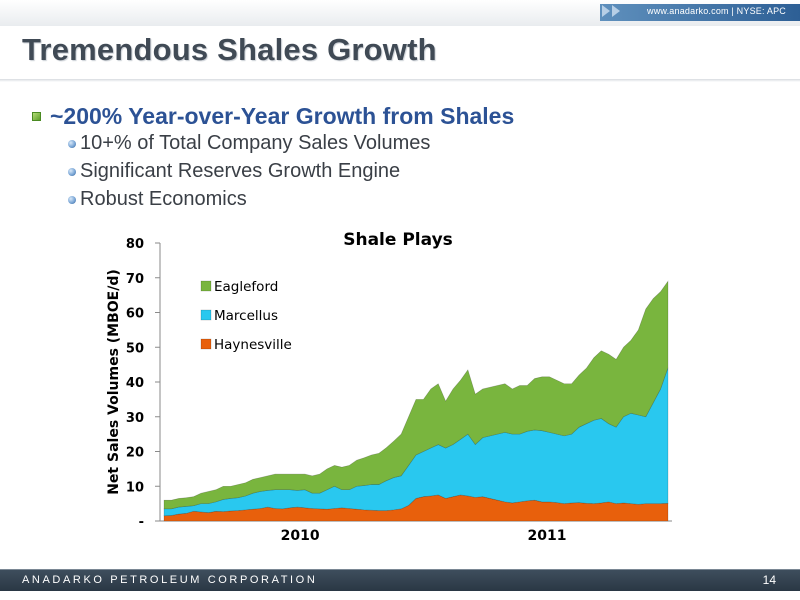  What do you see at coordinates (135, 314) in the screenshot?
I see `y-tick-label: 60` at bounding box center [135, 314].